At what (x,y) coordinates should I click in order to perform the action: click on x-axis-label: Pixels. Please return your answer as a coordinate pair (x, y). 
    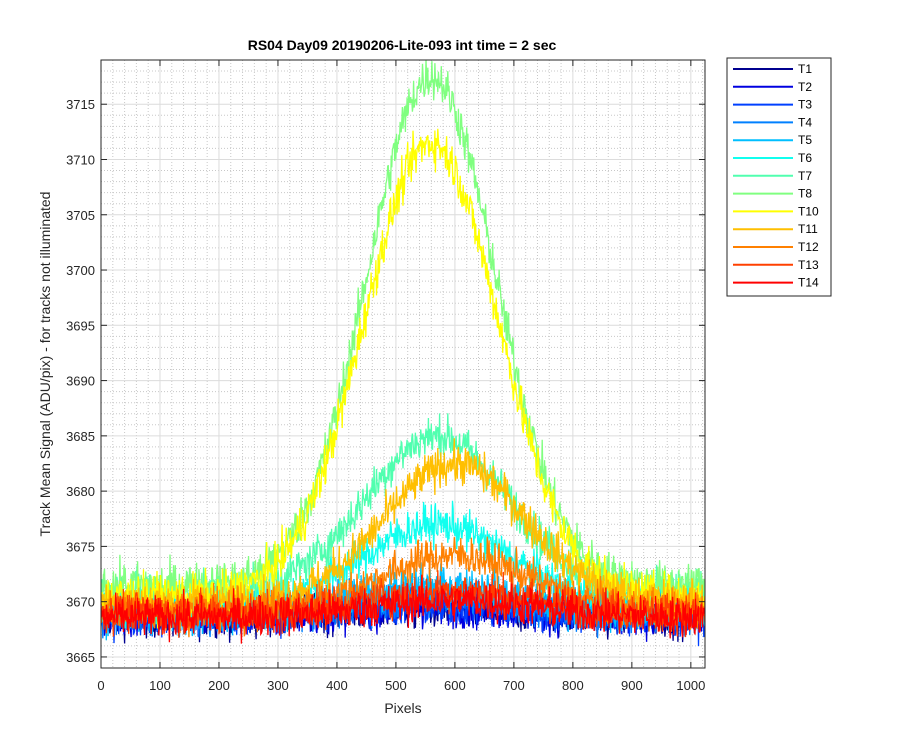
    Looking at the image, I should click on (402, 708).